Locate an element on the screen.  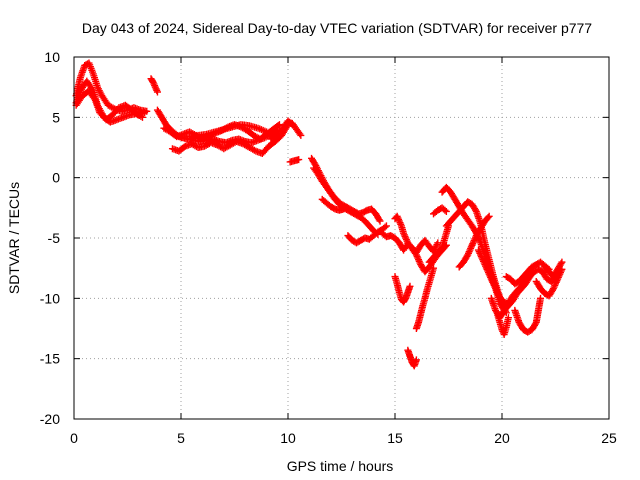
y-tick-label: 0 is located at coordinates (56, 178).